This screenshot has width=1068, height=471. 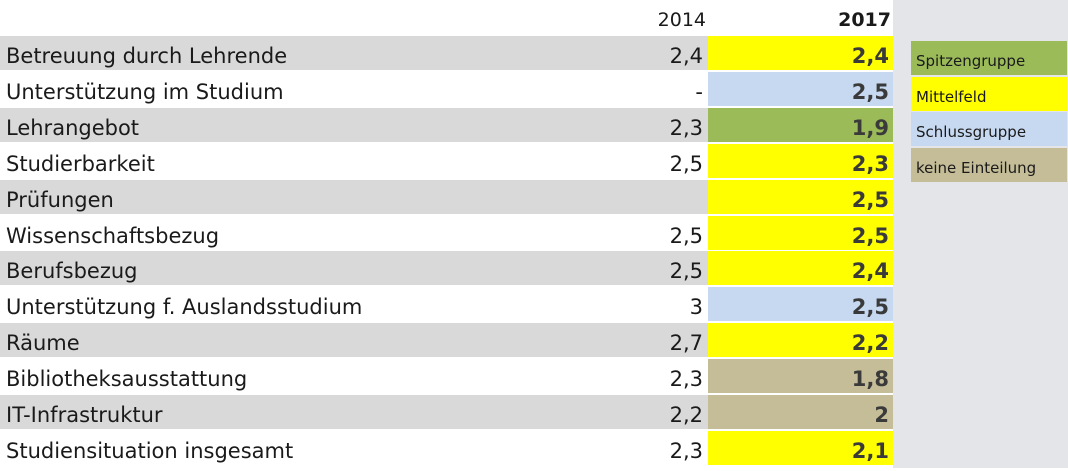 I want to click on value-2014: 3, so click(x=696, y=307).